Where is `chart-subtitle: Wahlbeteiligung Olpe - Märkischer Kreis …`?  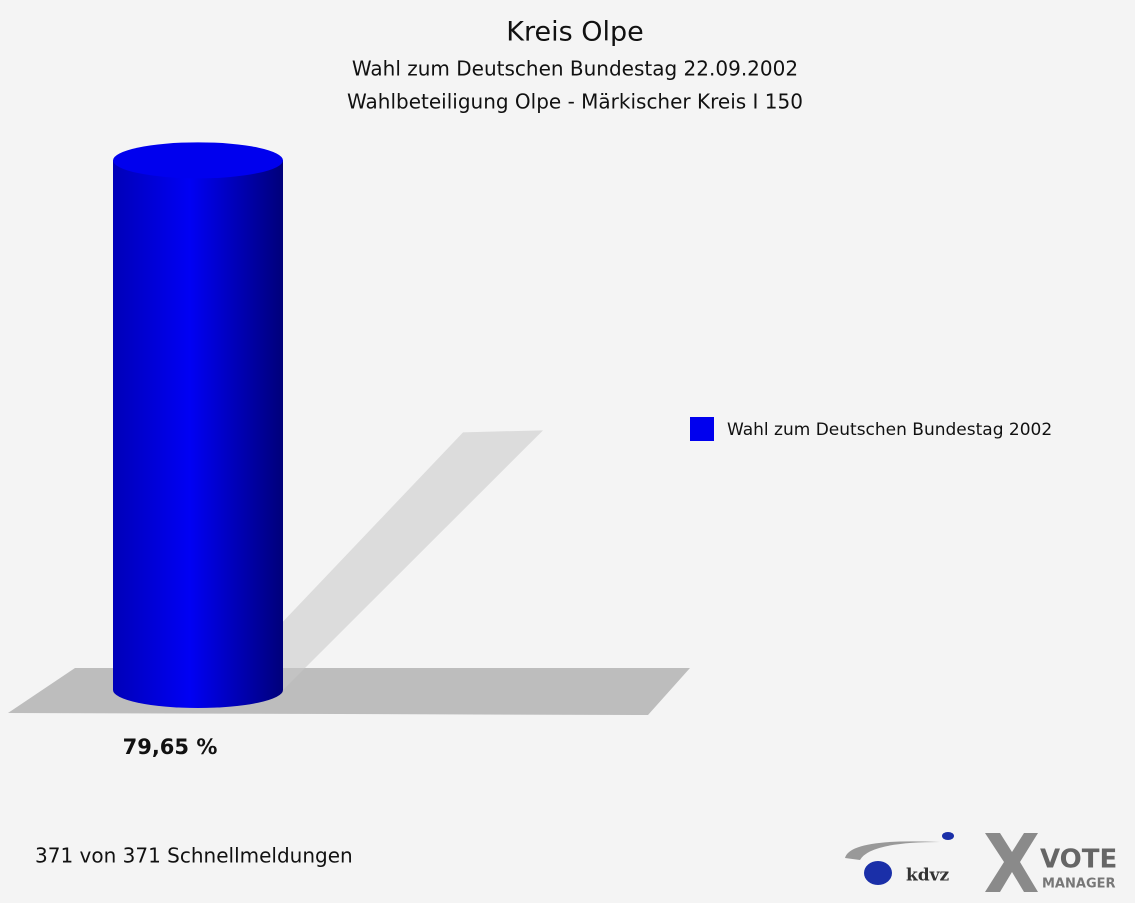
chart-subtitle: Wahlbeteiligung Olpe - Märkischer Kreis … is located at coordinates (575, 102).